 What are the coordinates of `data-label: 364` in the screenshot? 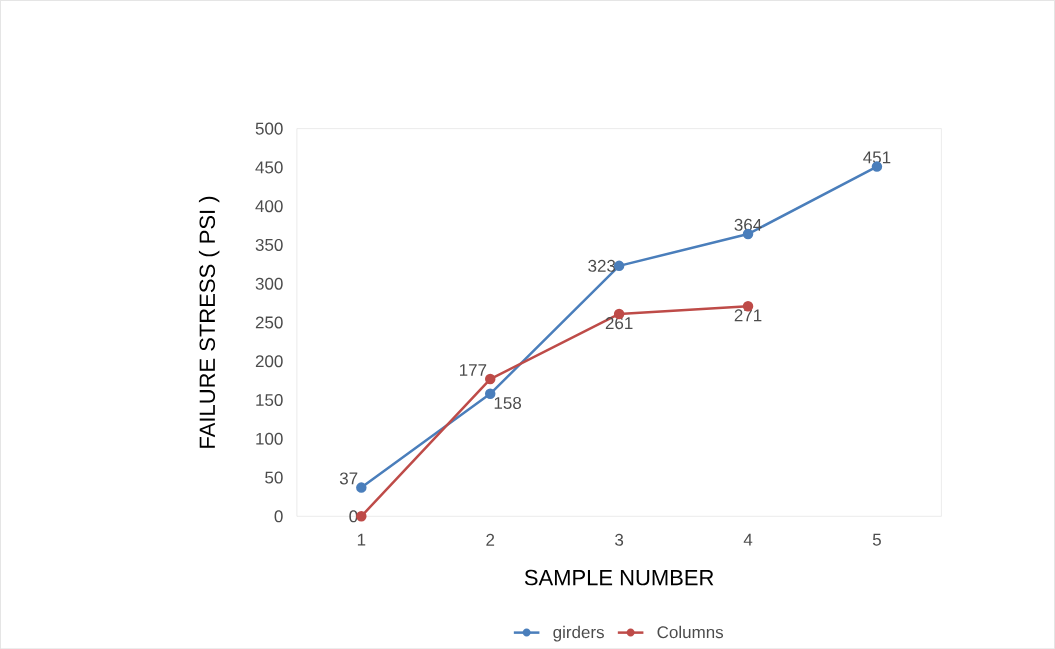 It's located at (748, 224).